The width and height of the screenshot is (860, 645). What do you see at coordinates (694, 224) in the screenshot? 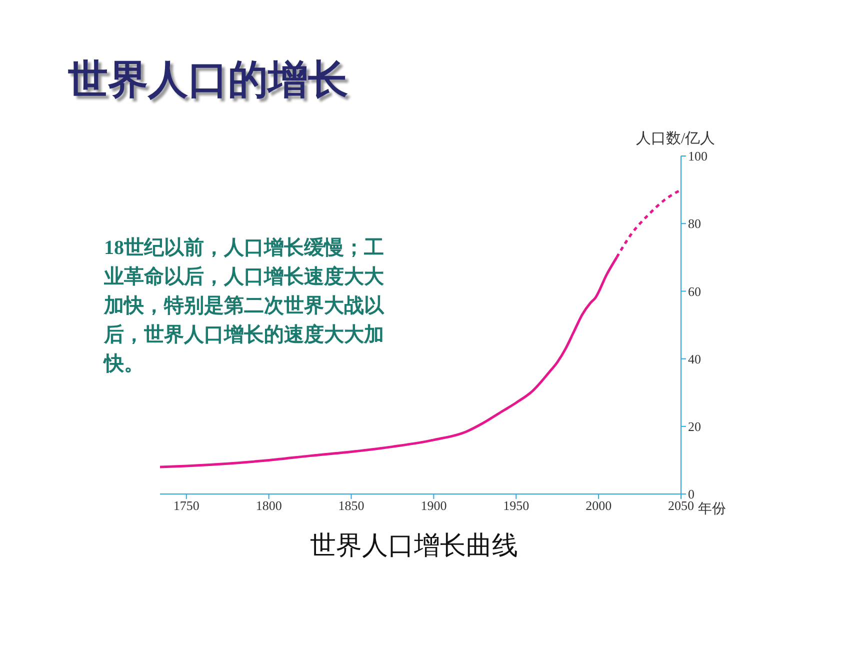
I see `y-tick-label: 80` at bounding box center [694, 224].